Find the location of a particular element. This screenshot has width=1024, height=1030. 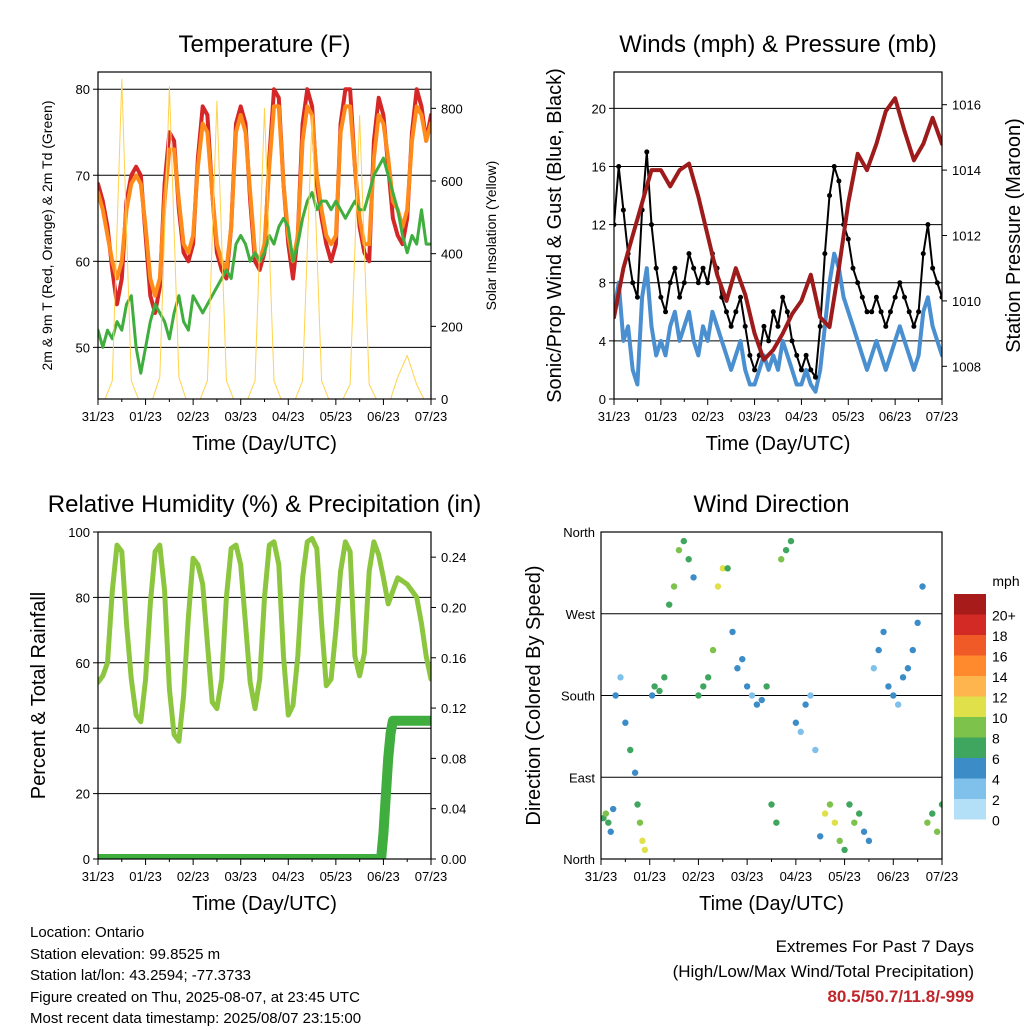

y-tick-label: 12 is located at coordinates (599, 225).